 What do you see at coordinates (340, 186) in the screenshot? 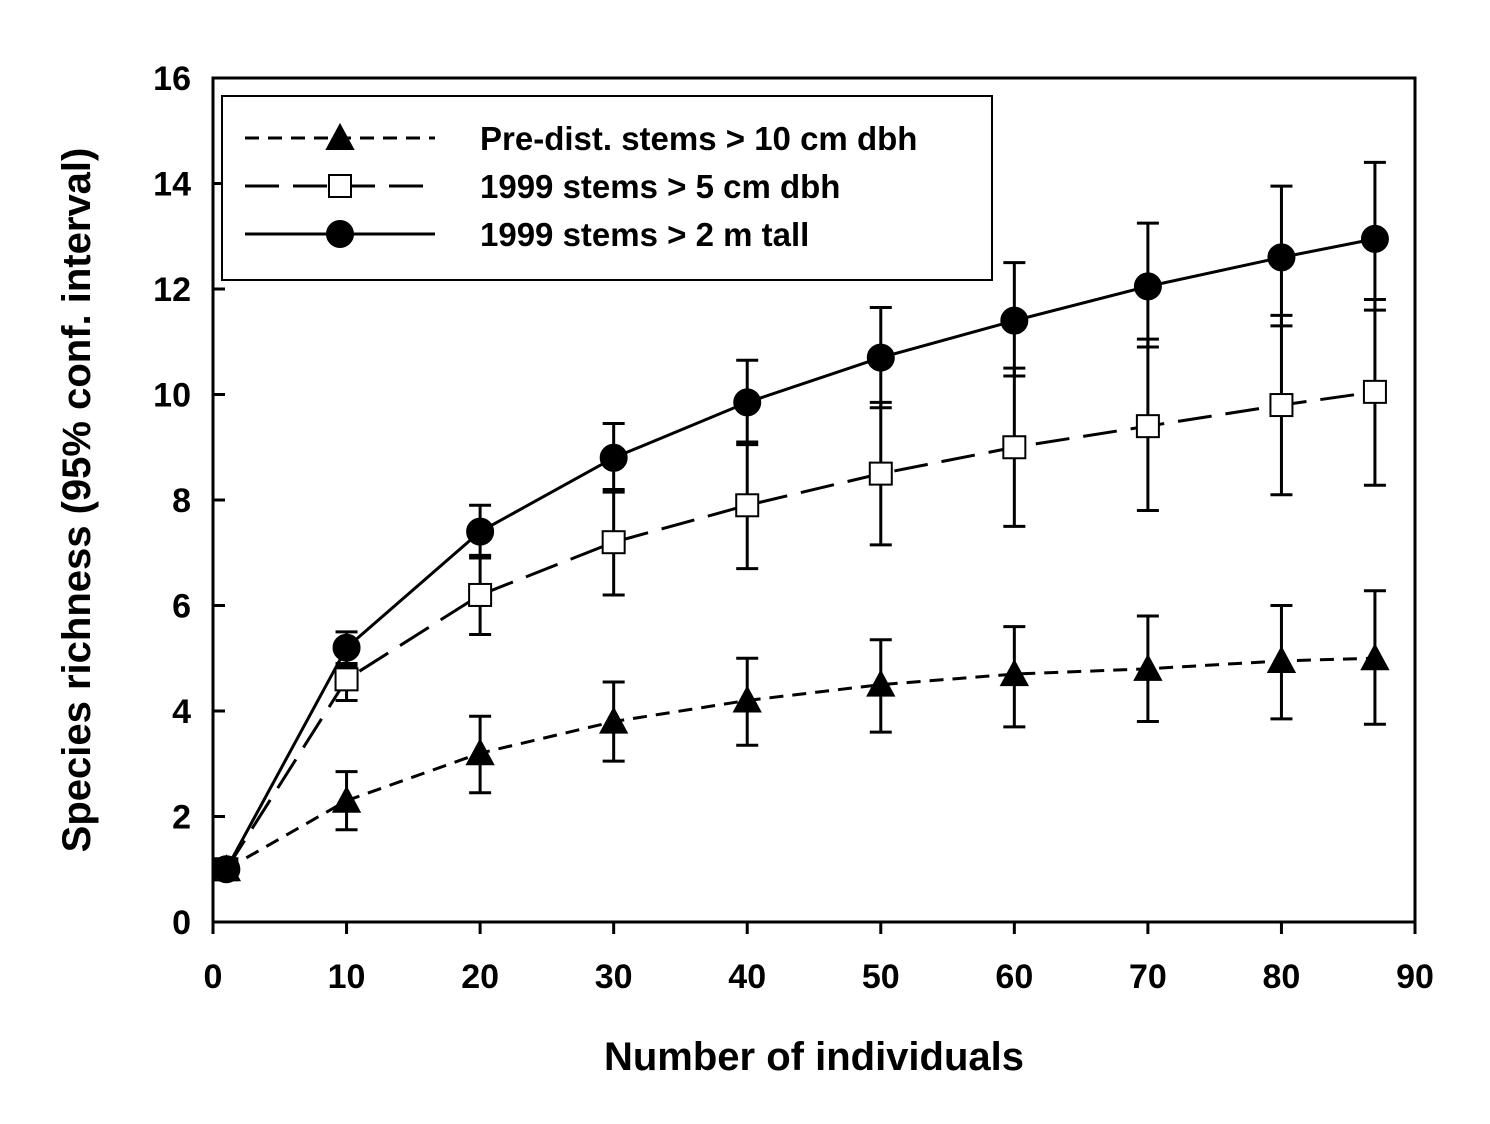
I see `legend-marker-square` at bounding box center [340, 186].